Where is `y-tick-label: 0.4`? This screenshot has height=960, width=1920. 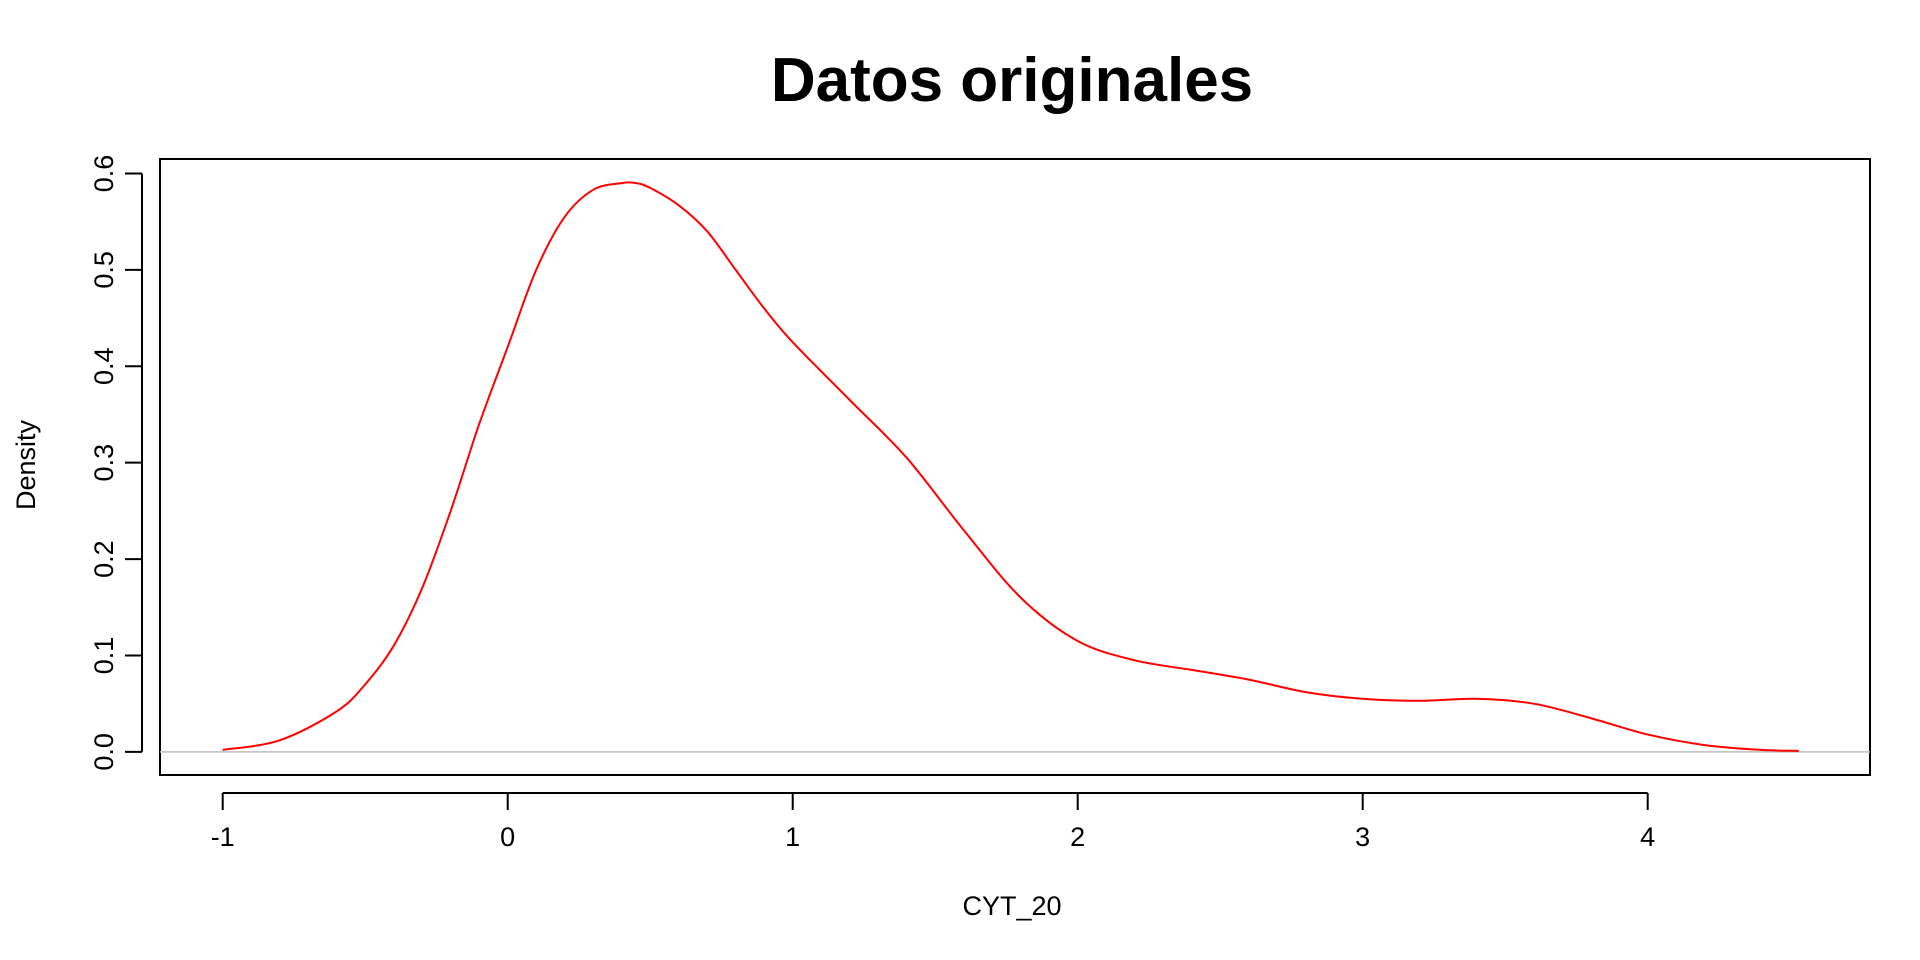
y-tick-label: 0.4 is located at coordinates (104, 366).